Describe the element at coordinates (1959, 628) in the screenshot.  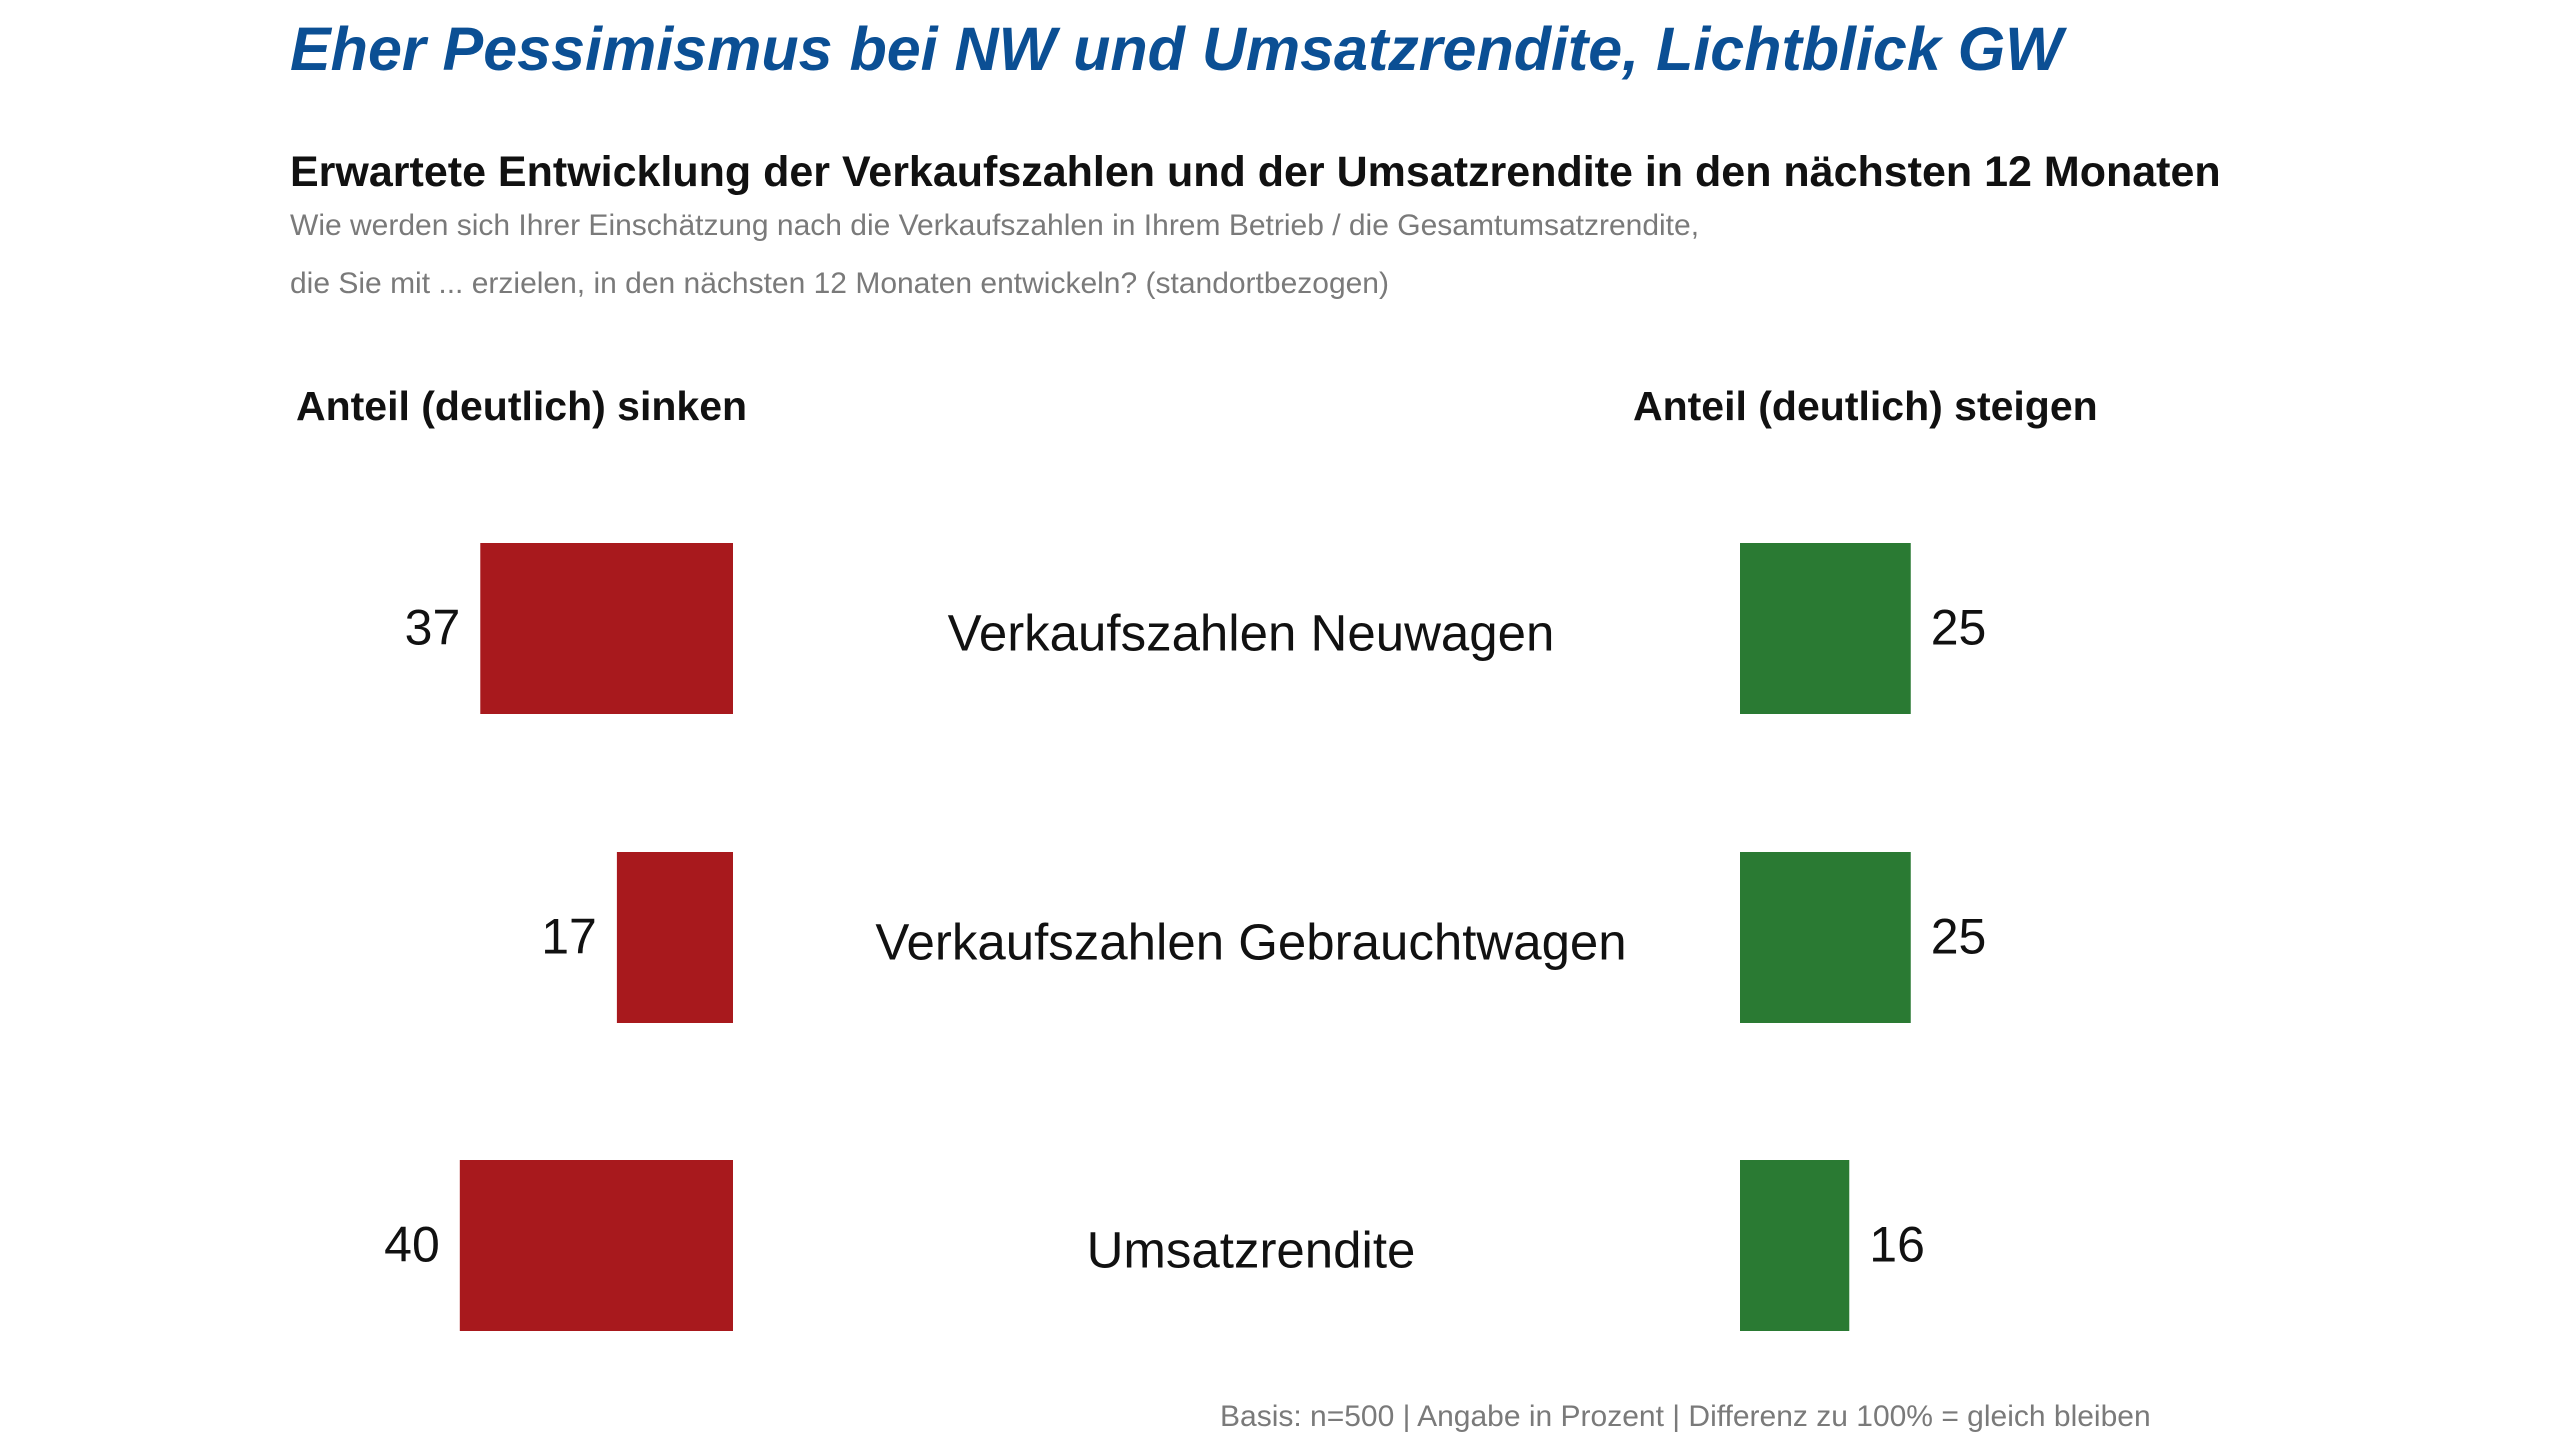
I see `label-steigen-0: 25` at that location.